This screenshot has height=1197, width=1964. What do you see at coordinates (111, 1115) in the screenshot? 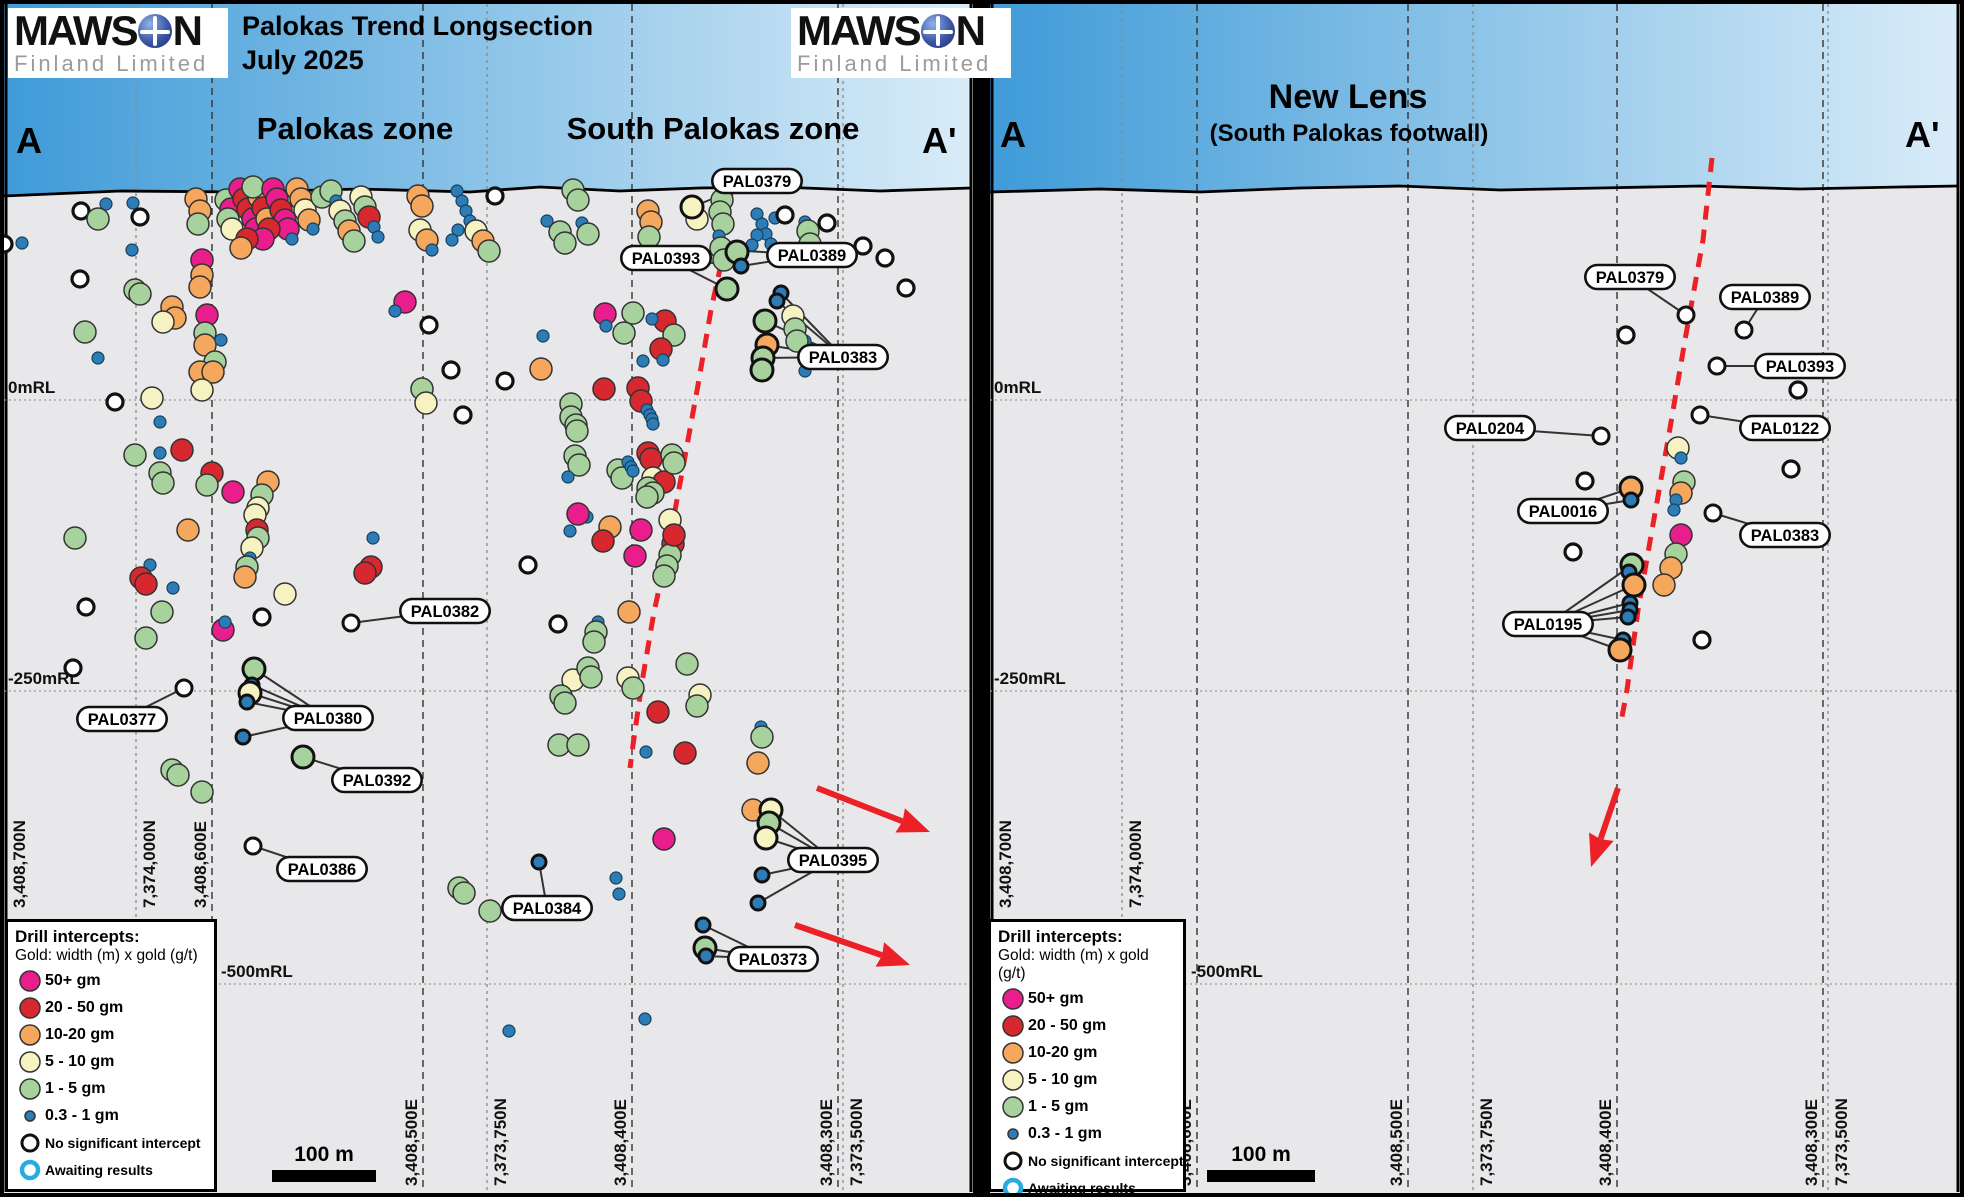
I see `legend-item-b: 0.3 - 1 gm` at bounding box center [111, 1115].